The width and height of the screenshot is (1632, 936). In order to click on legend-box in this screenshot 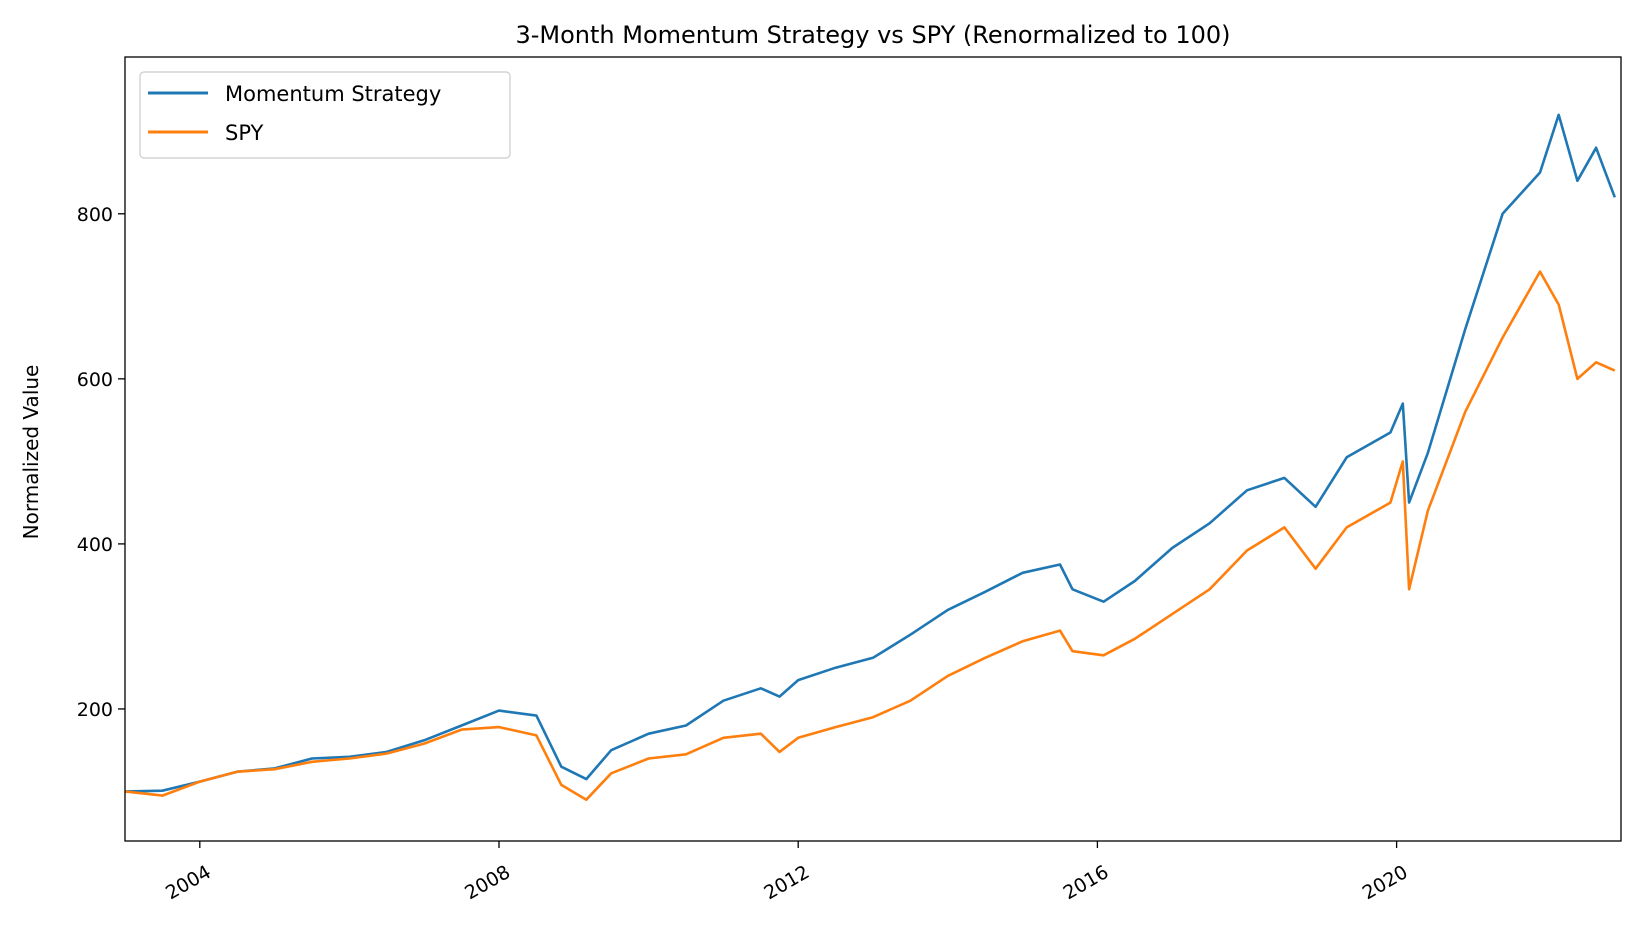, I will do `click(325, 115)`.